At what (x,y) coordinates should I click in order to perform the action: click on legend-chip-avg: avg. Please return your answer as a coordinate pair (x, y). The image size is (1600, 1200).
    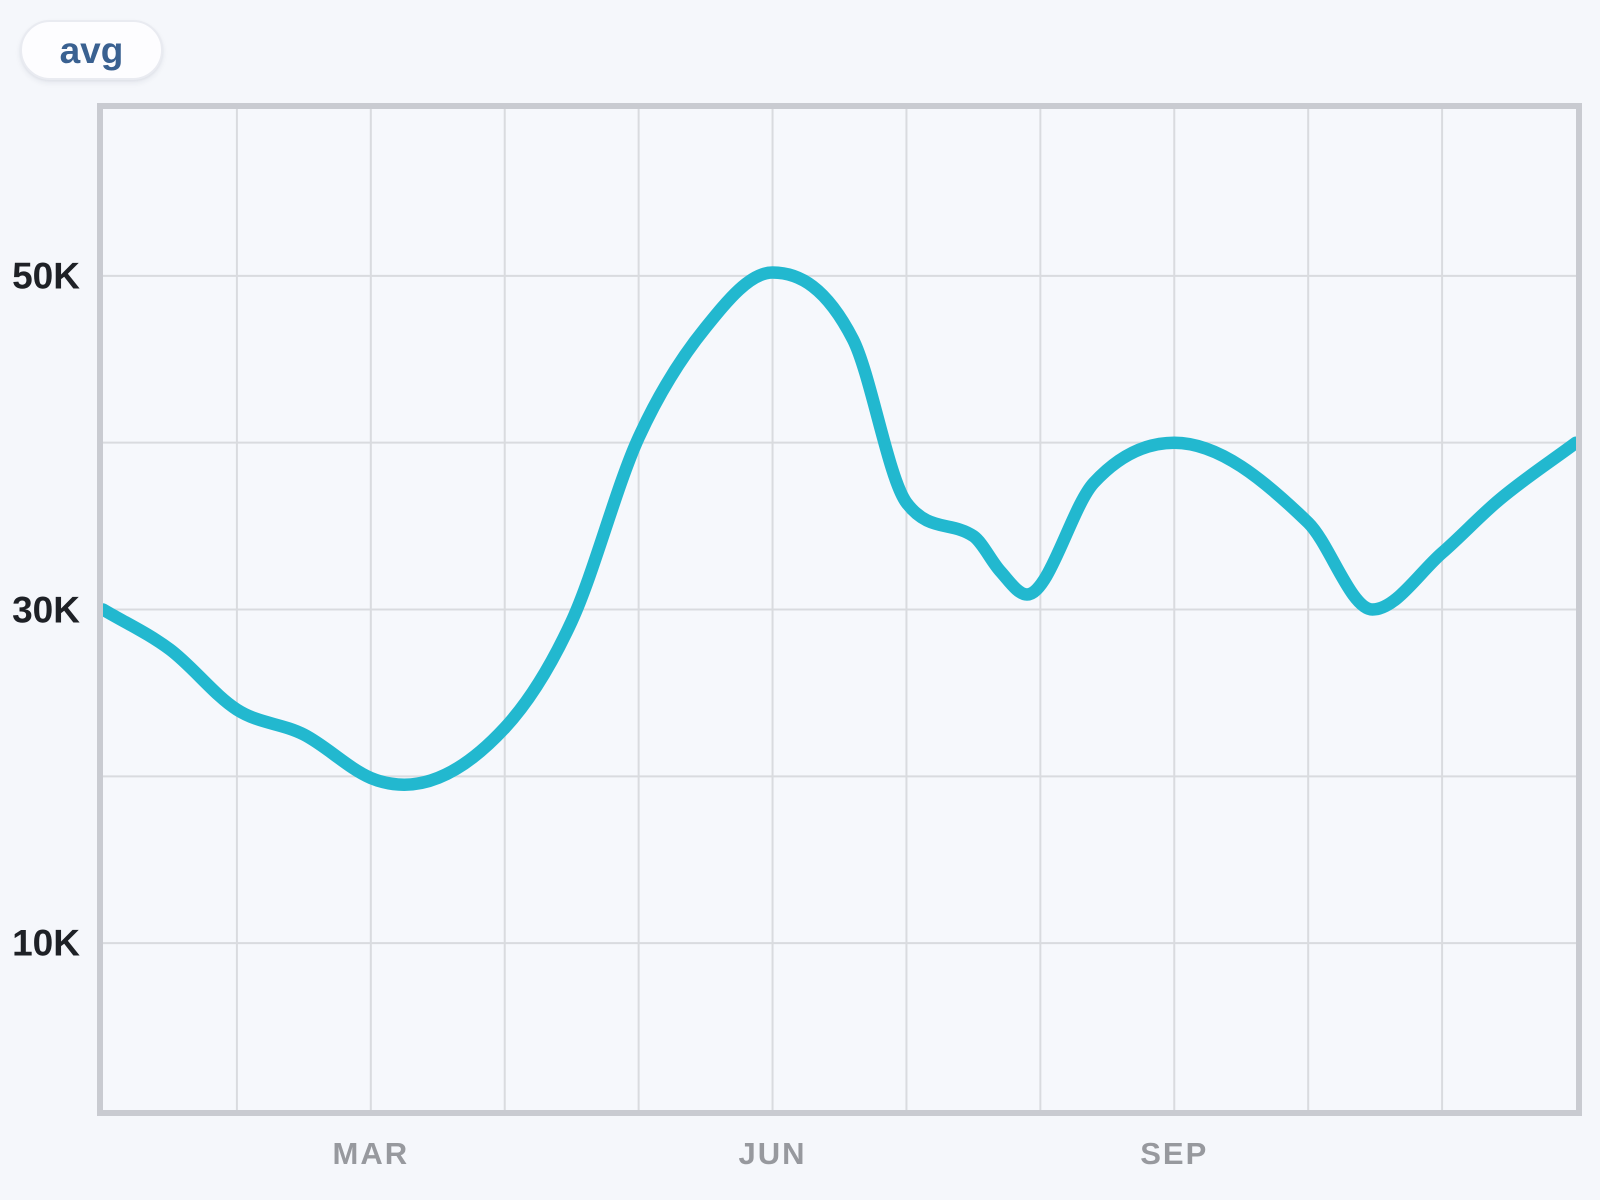
    Looking at the image, I should click on (91, 50).